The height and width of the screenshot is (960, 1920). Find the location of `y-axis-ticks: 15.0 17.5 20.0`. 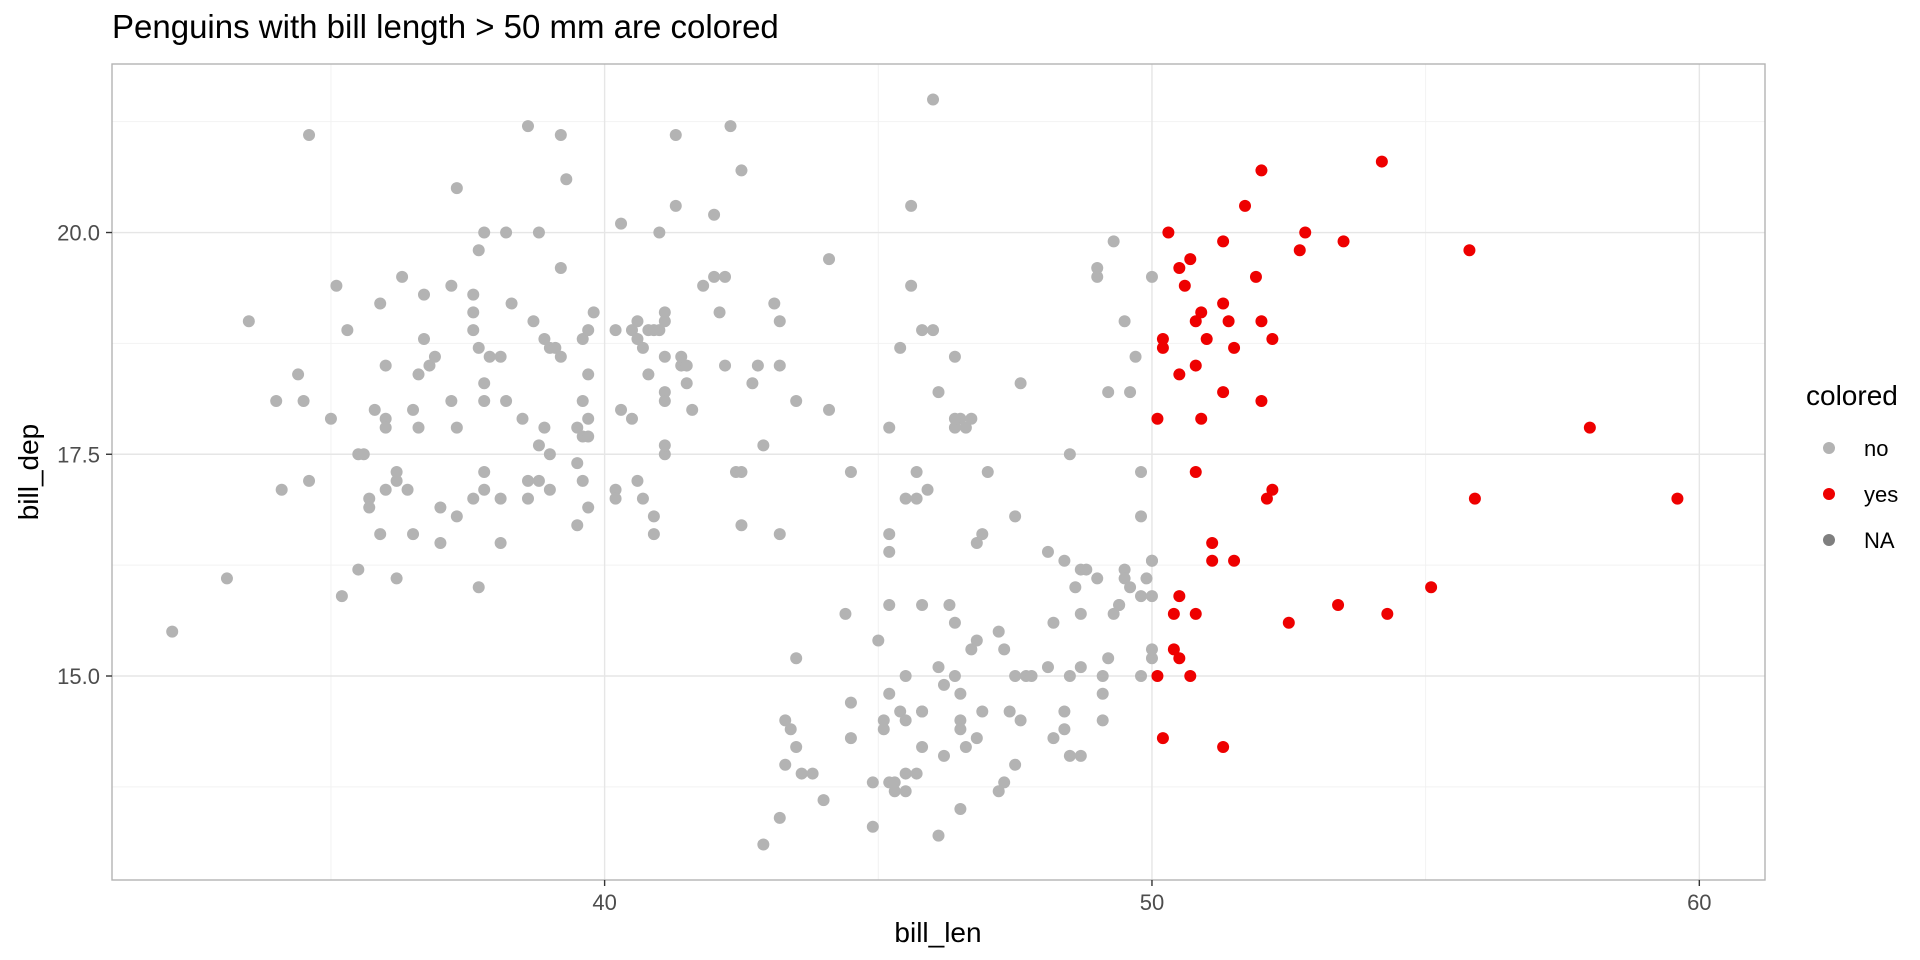

y-axis-ticks: 15.0 17.5 20.0 is located at coordinates (84, 455).